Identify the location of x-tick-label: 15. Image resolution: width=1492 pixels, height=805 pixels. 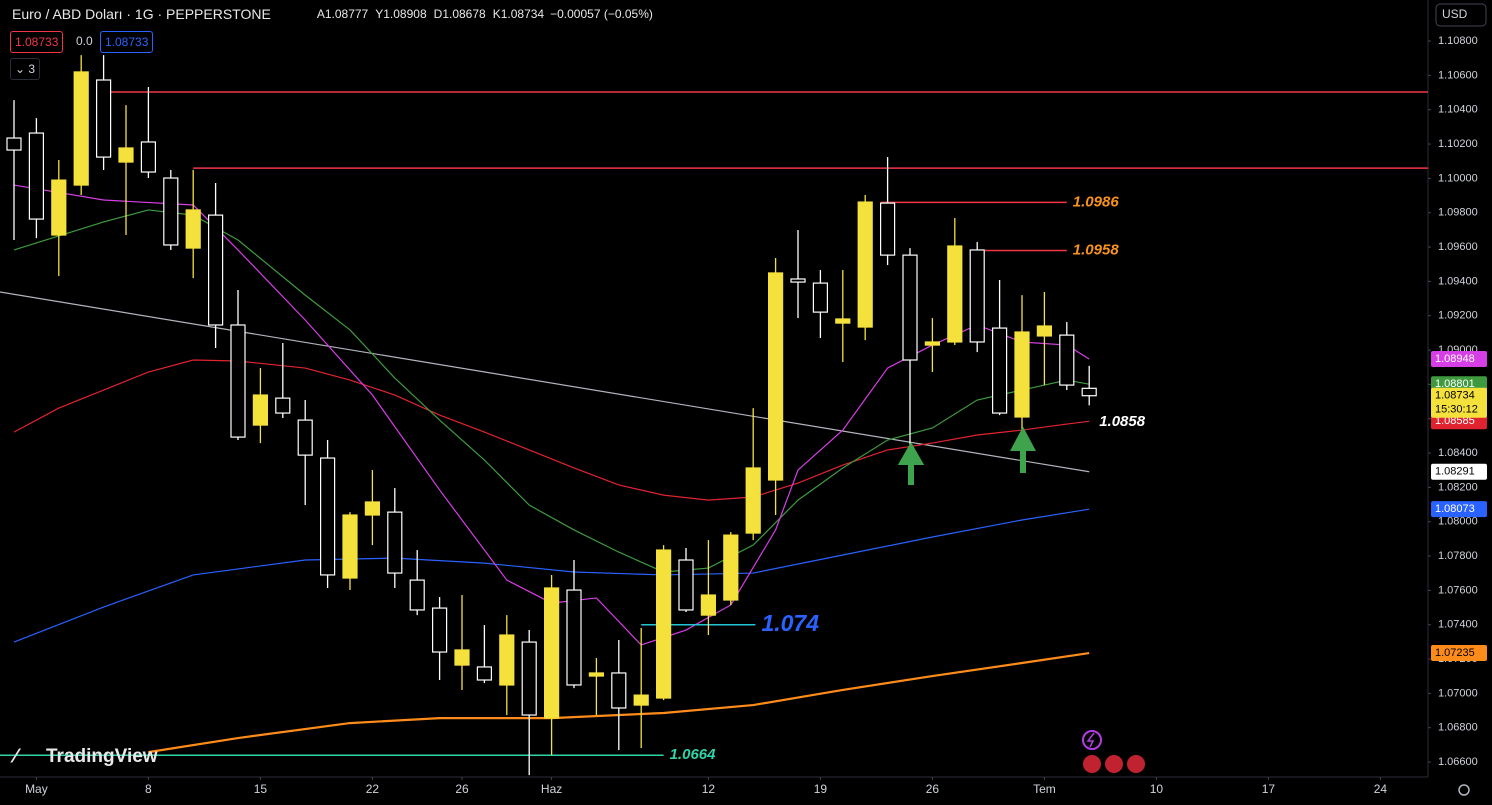
(261, 789).